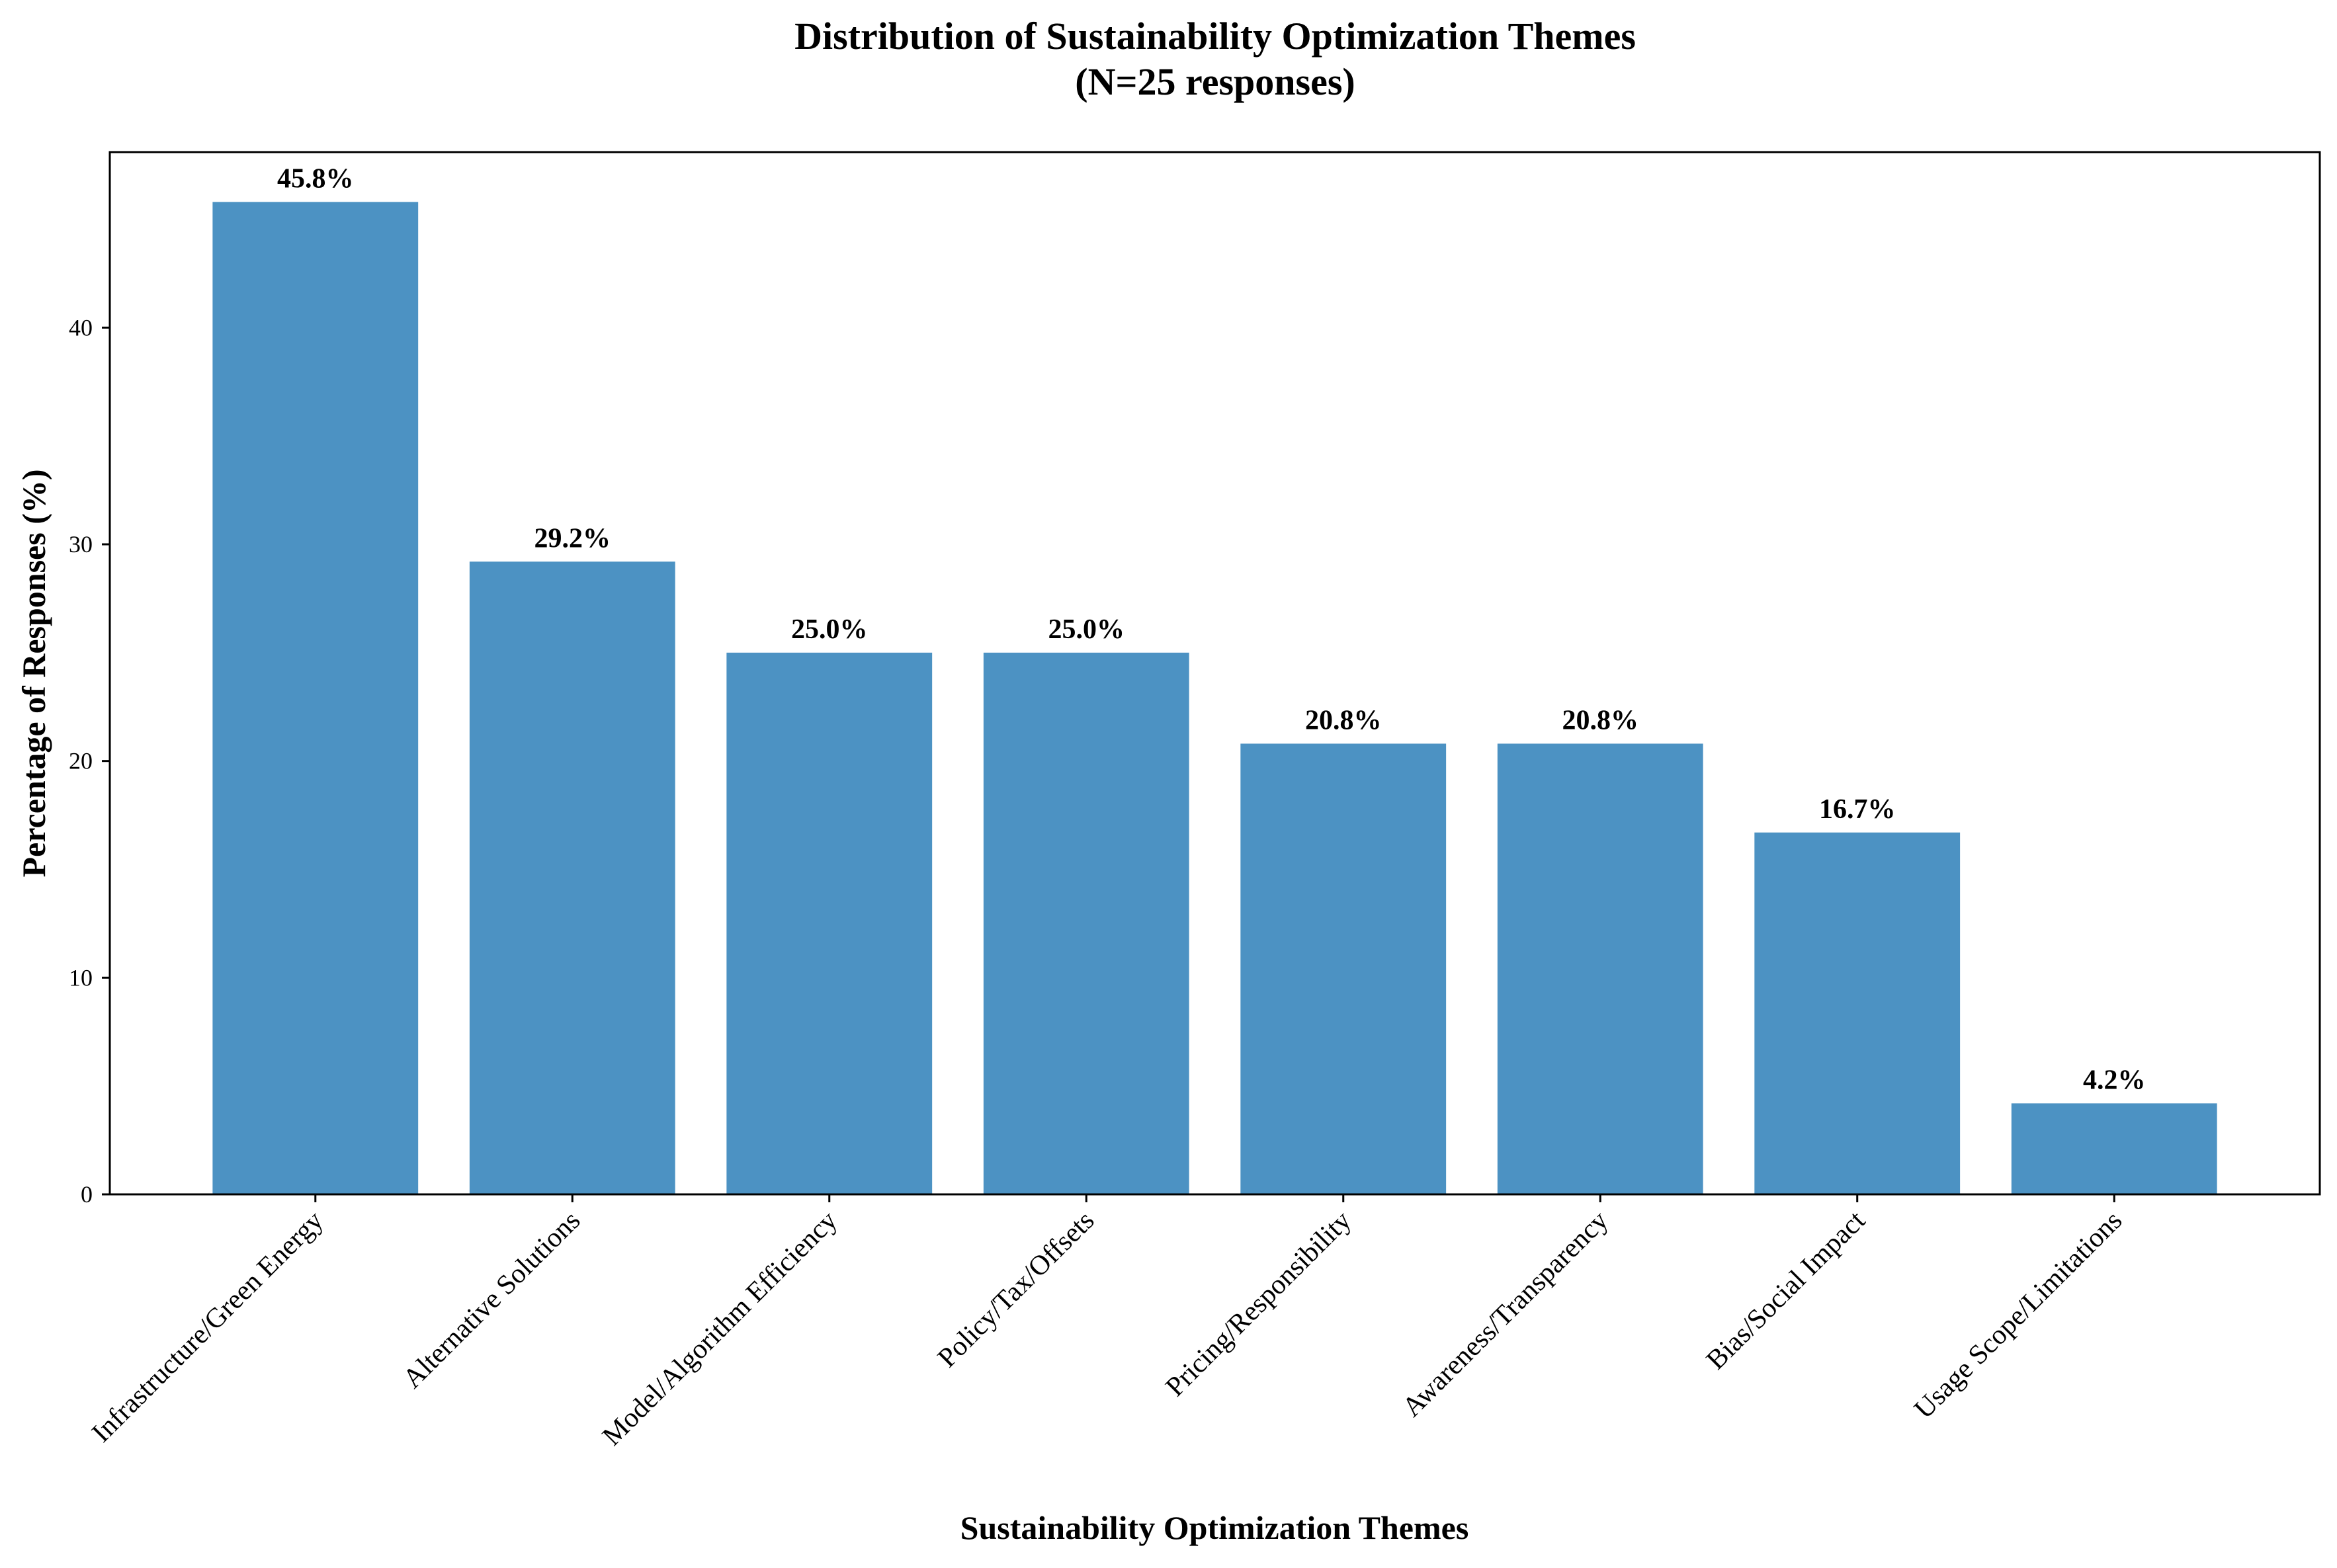  Describe the element at coordinates (81, 327) in the screenshot. I see `y-tick-label: 40` at that location.